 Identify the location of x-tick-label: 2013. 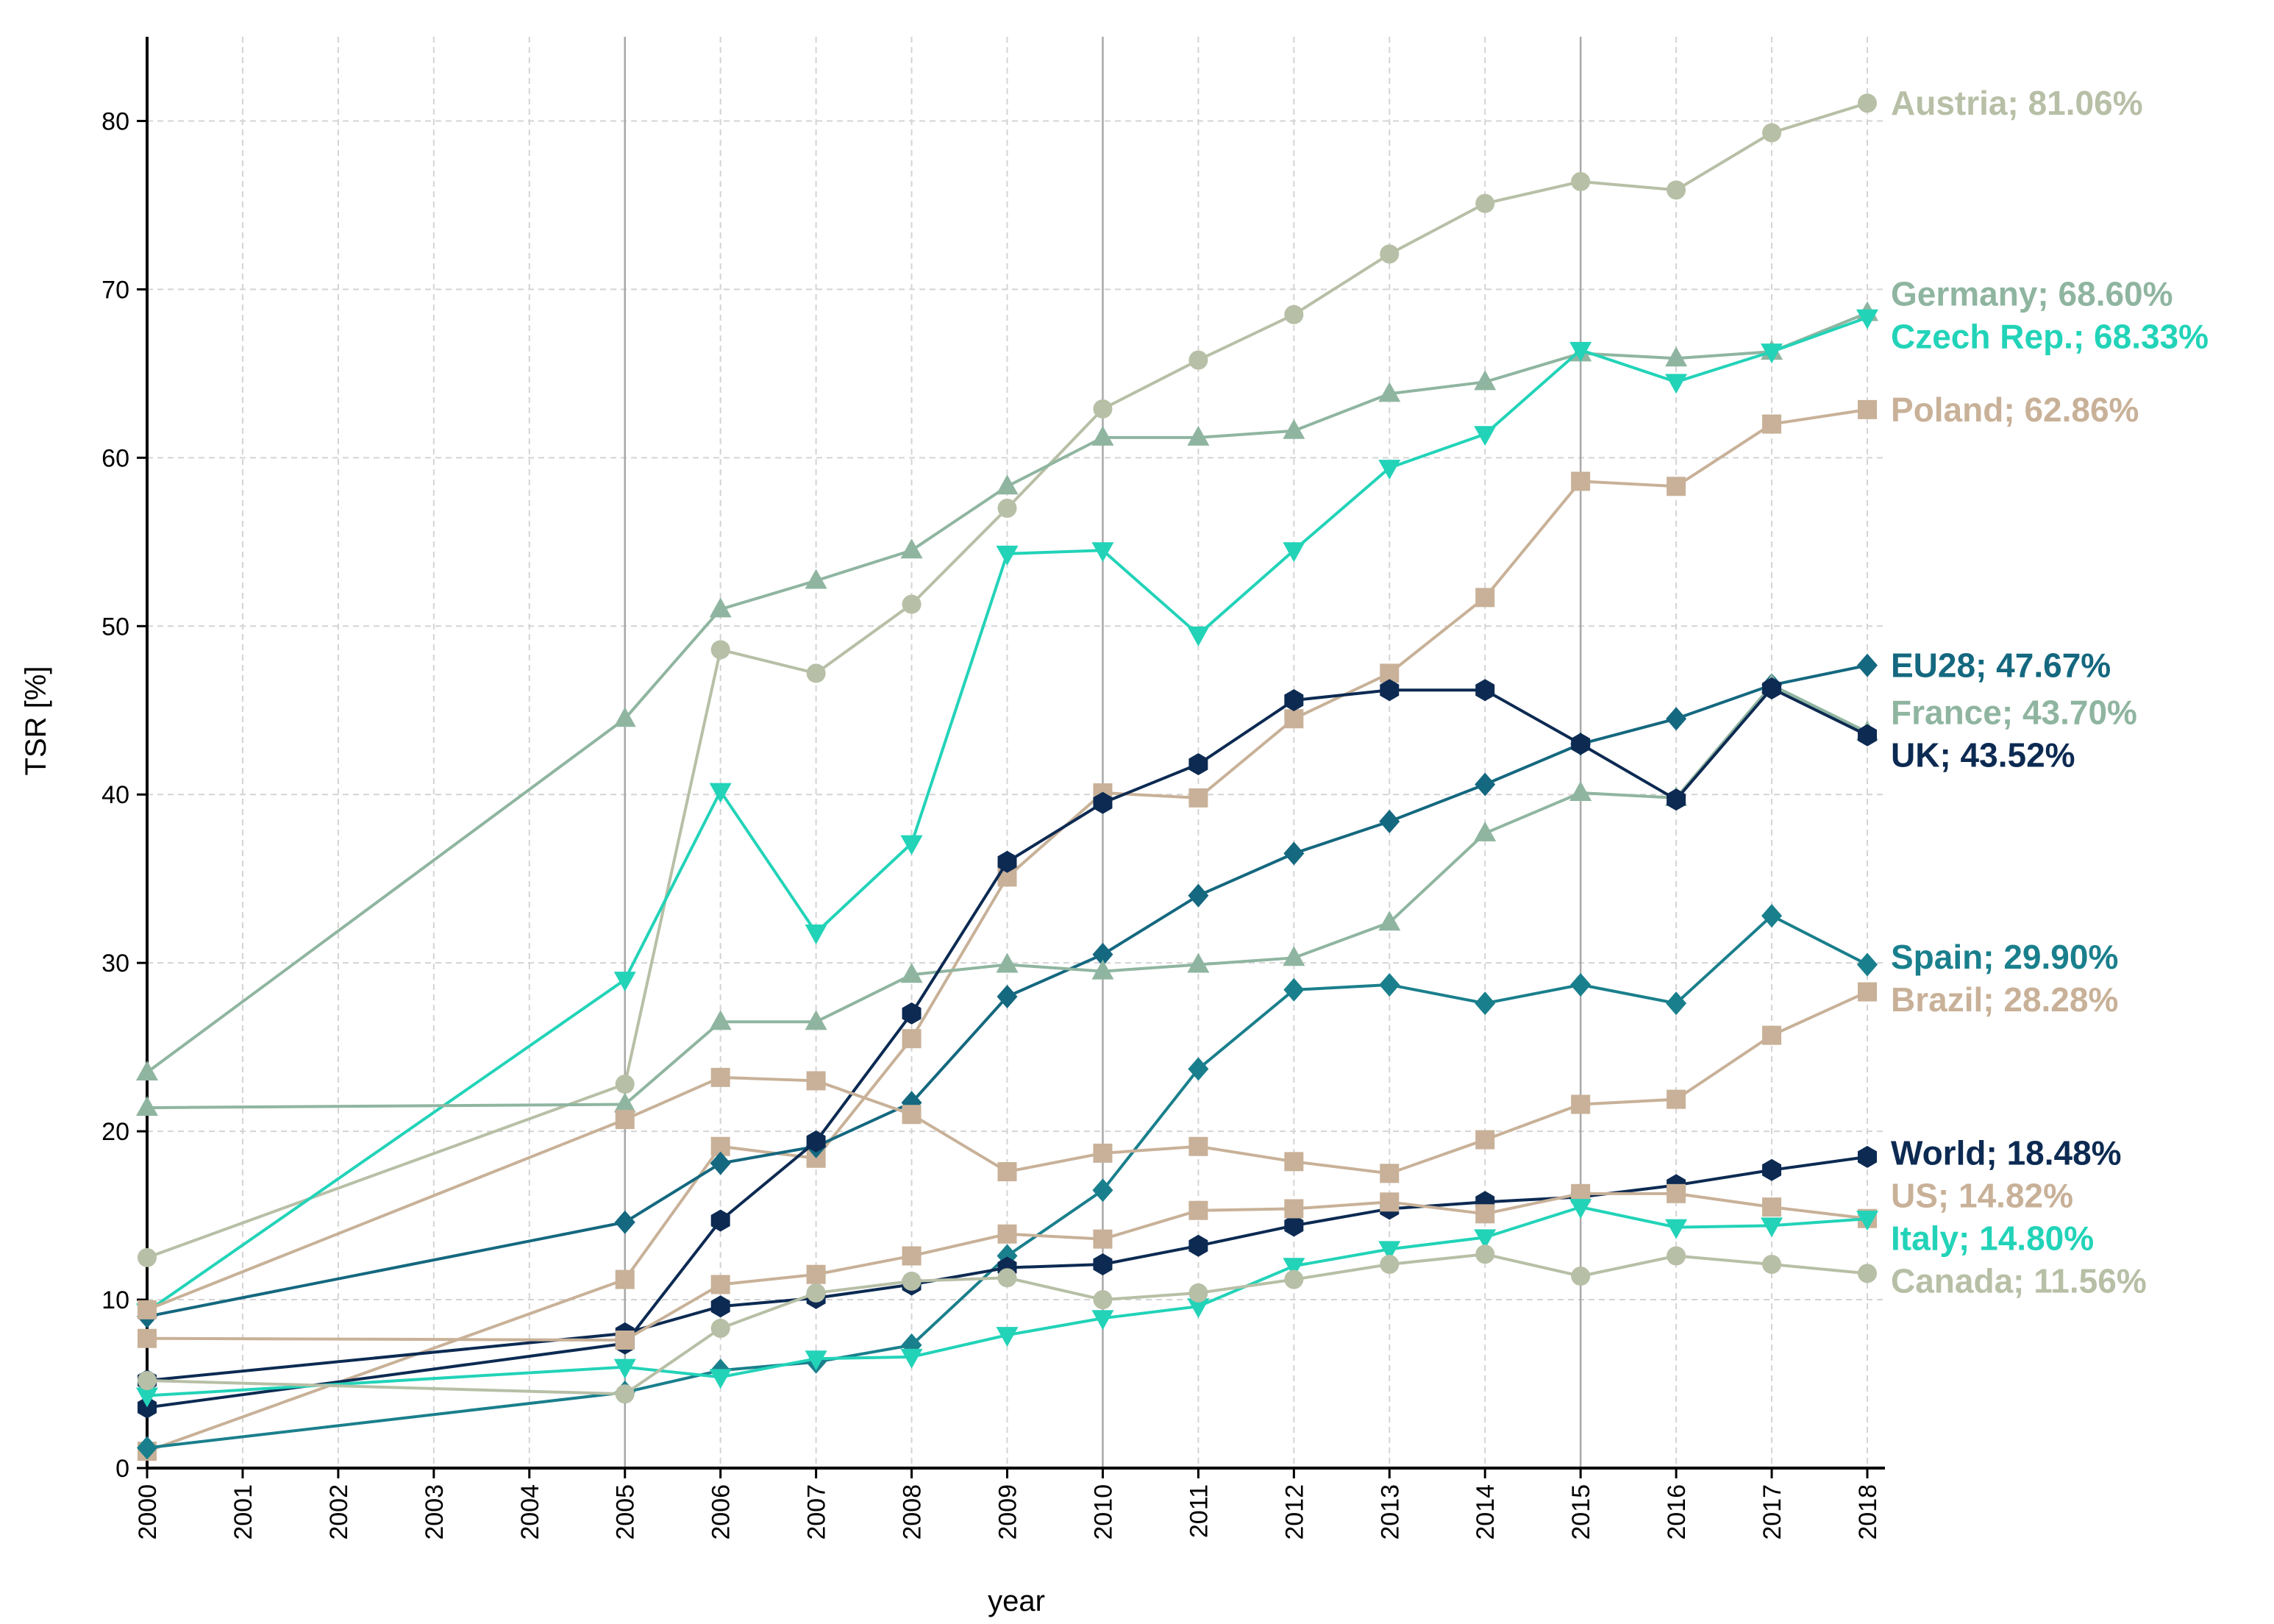
(1390, 1512).